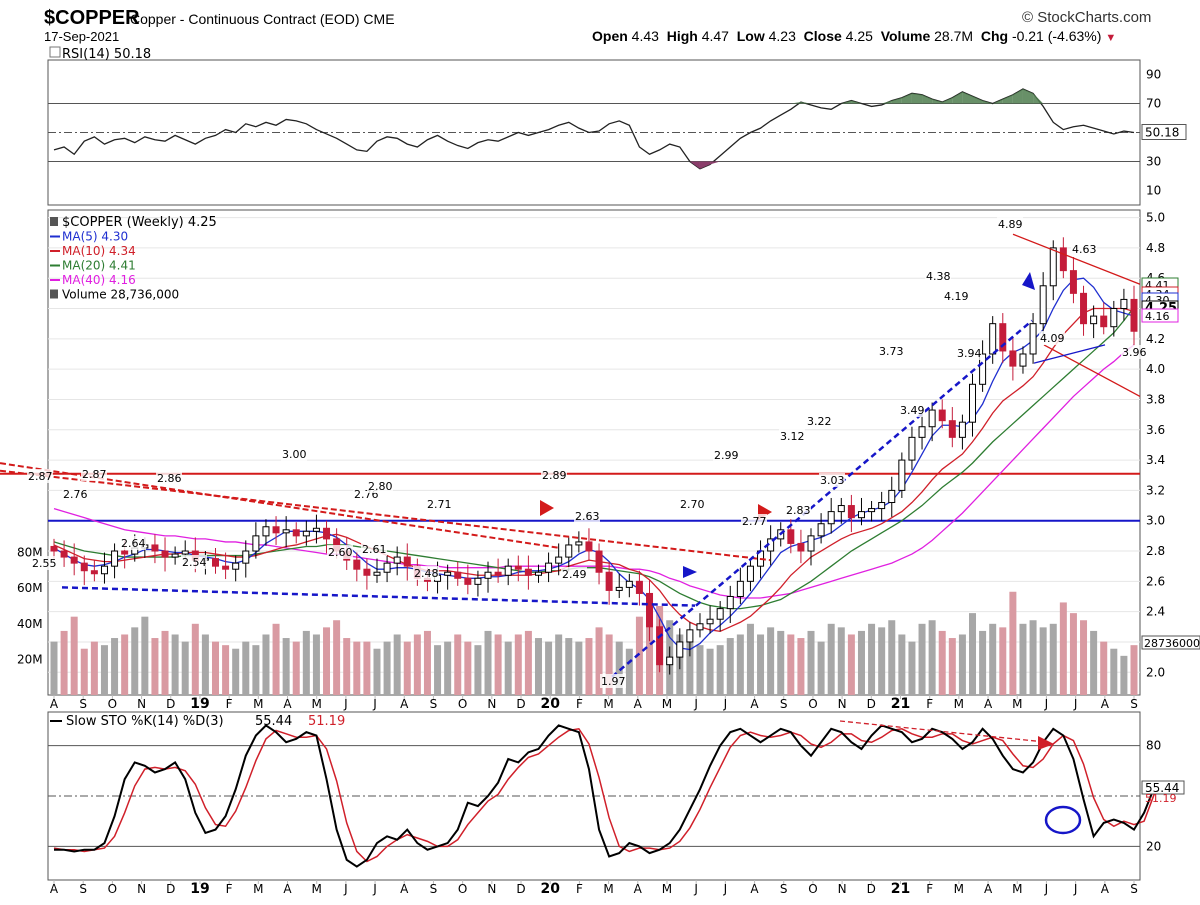 The height and width of the screenshot is (905, 1200). What do you see at coordinates (912, 410) in the screenshot?
I see `price-annotation: 3.49` at bounding box center [912, 410].